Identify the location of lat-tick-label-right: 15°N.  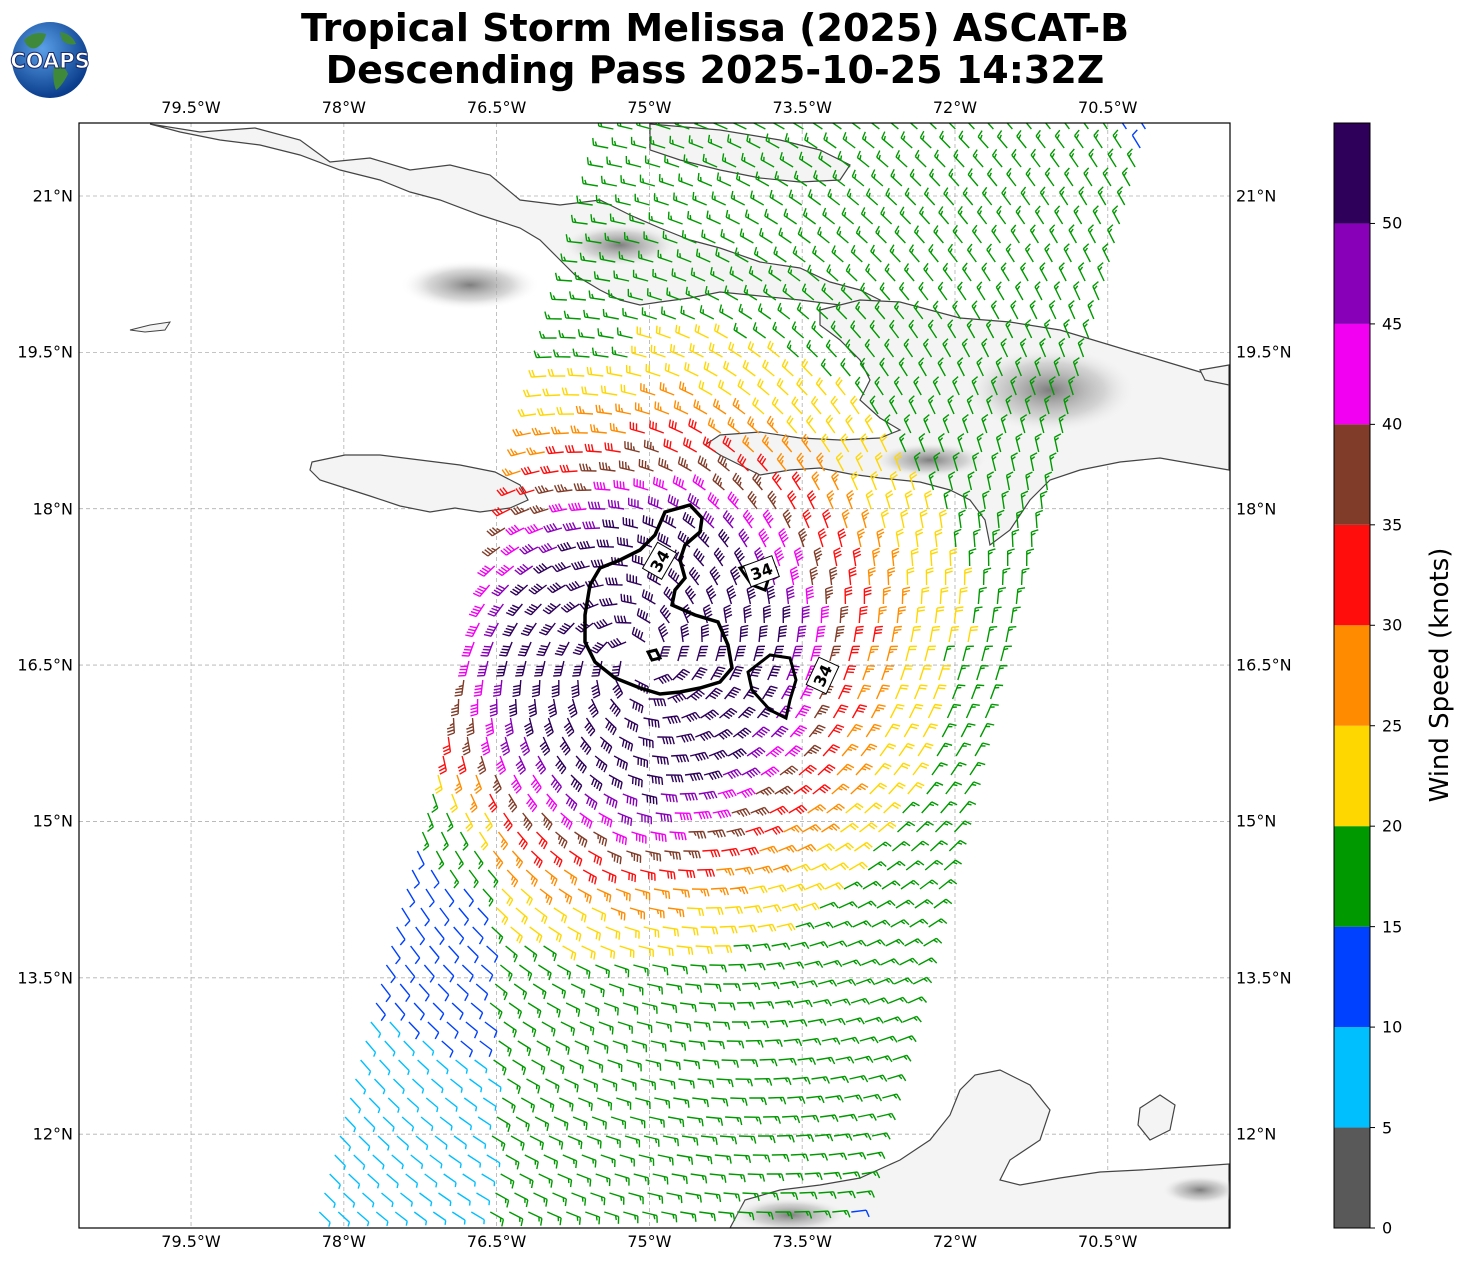
(1256, 821).